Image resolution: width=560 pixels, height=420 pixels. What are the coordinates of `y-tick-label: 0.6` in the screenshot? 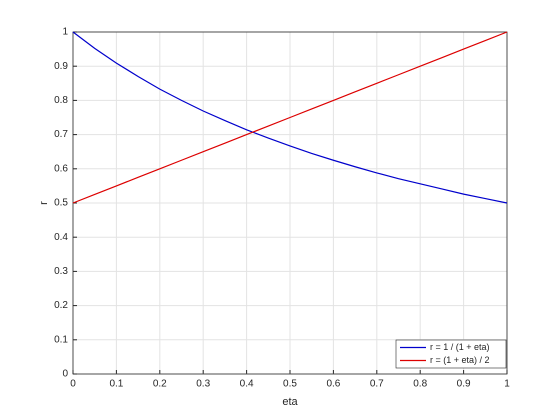 It's located at (61, 168).